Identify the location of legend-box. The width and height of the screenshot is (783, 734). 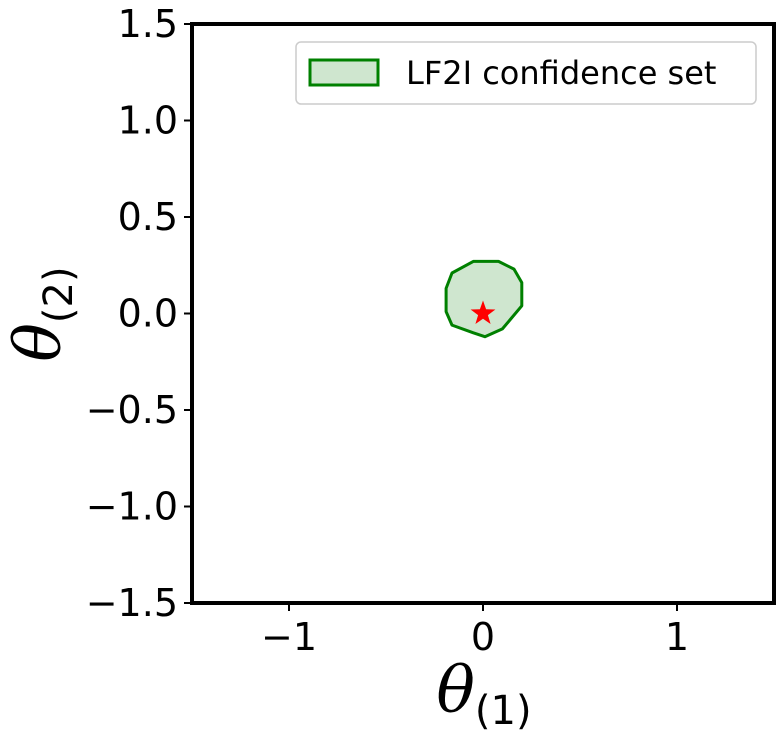
(526, 73).